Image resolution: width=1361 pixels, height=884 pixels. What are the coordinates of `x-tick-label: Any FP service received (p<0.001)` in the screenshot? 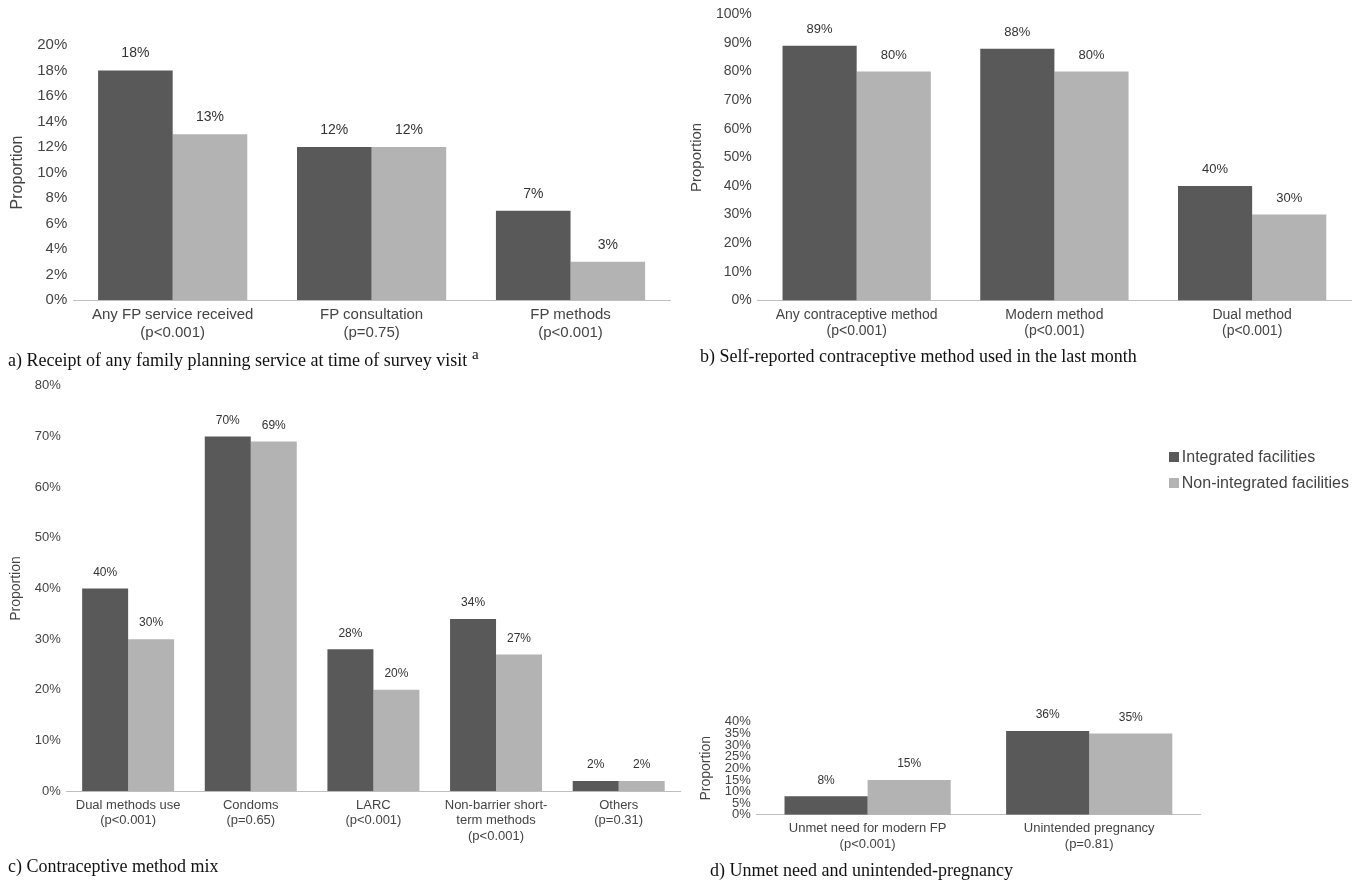 It's located at (172, 323).